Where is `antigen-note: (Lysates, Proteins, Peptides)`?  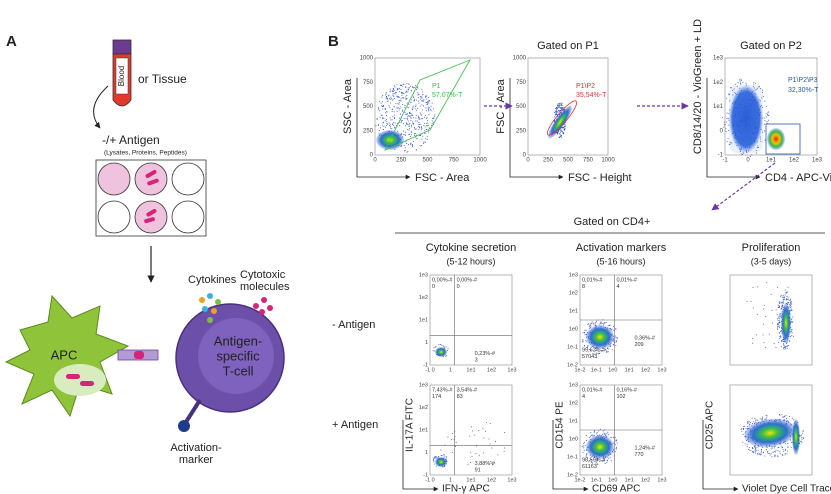 antigen-note: (Lysates, Proteins, Peptides) is located at coordinates (145, 153).